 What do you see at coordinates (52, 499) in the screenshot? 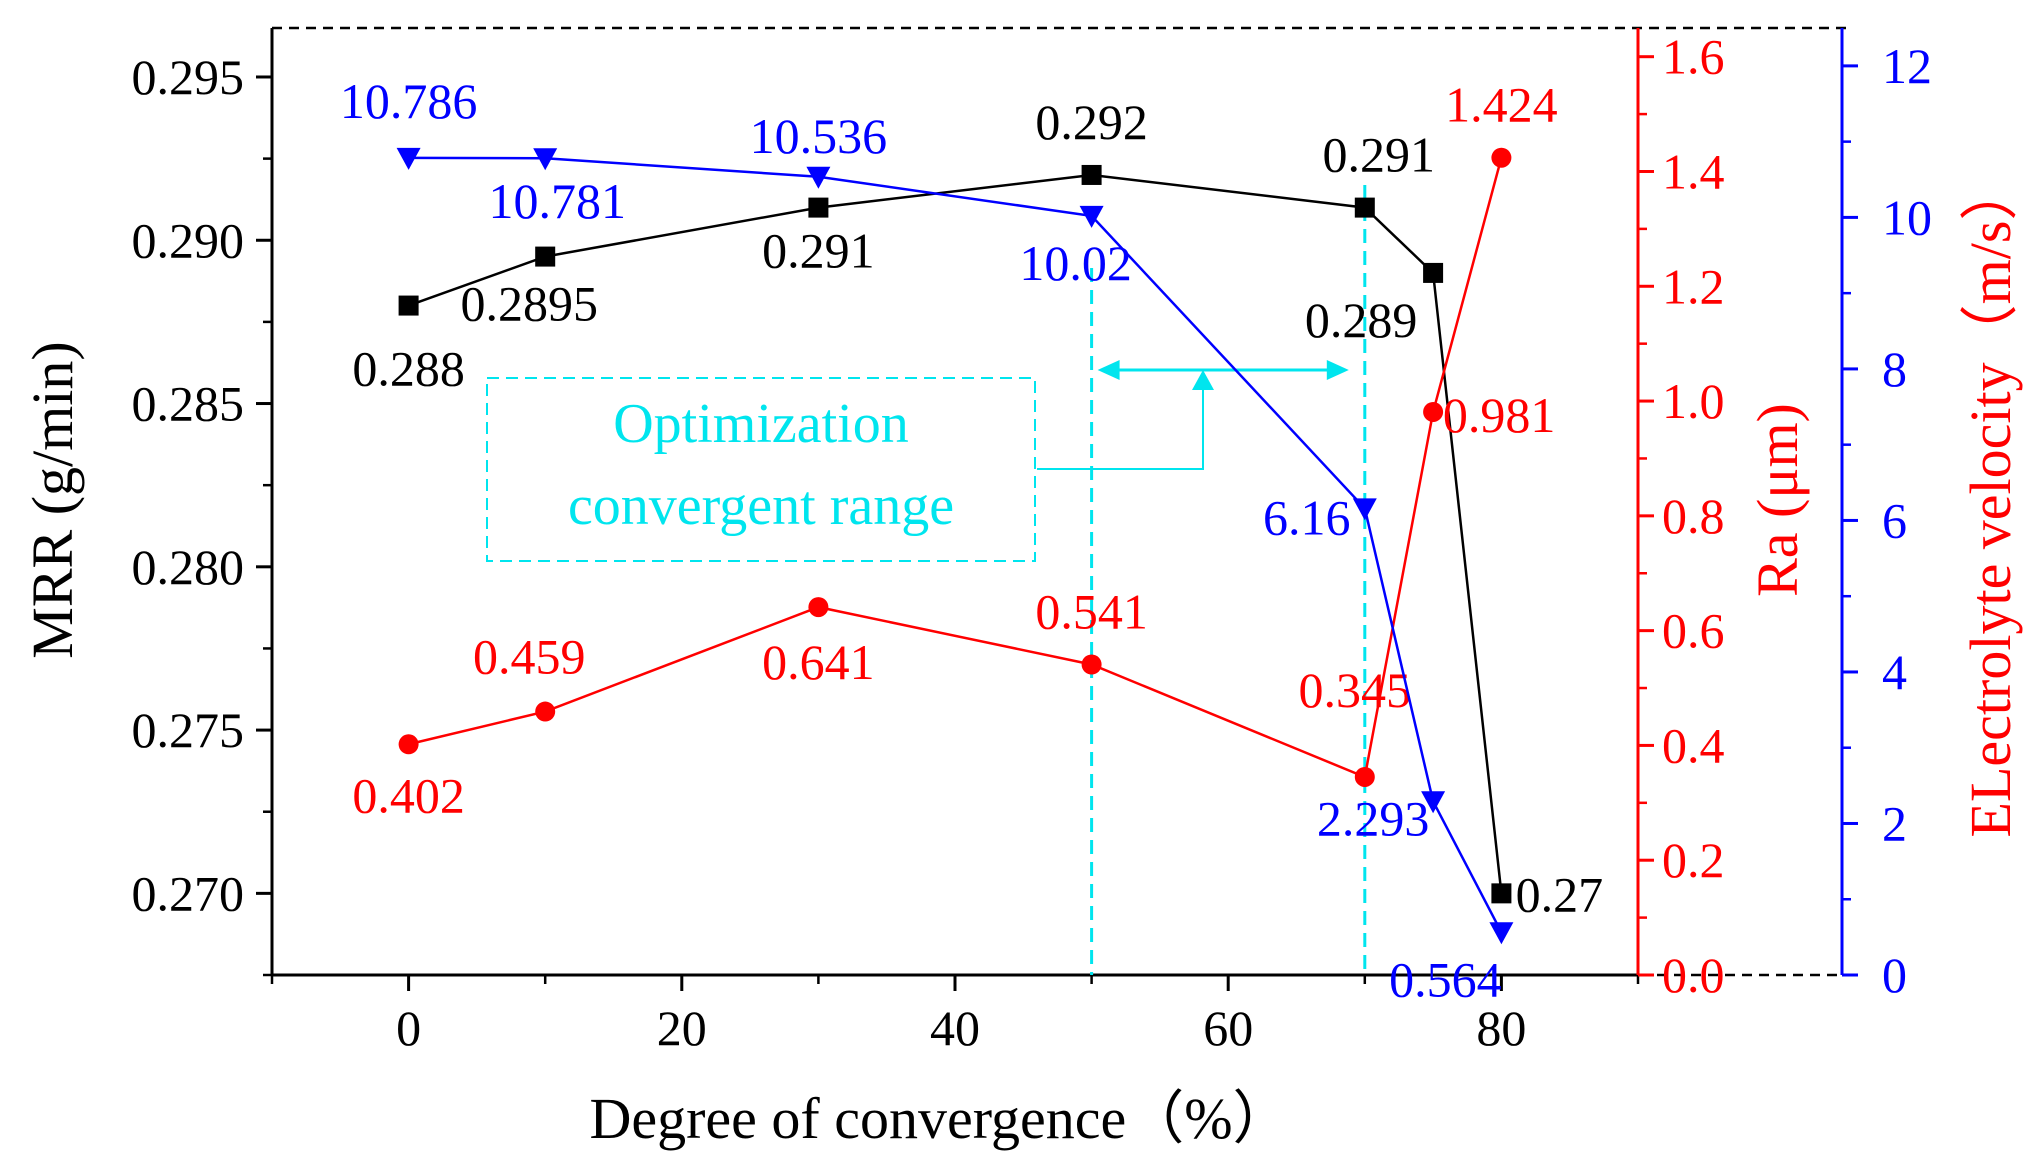
I see `mrr-axis-title: MRR (g/min)` at bounding box center [52, 499].